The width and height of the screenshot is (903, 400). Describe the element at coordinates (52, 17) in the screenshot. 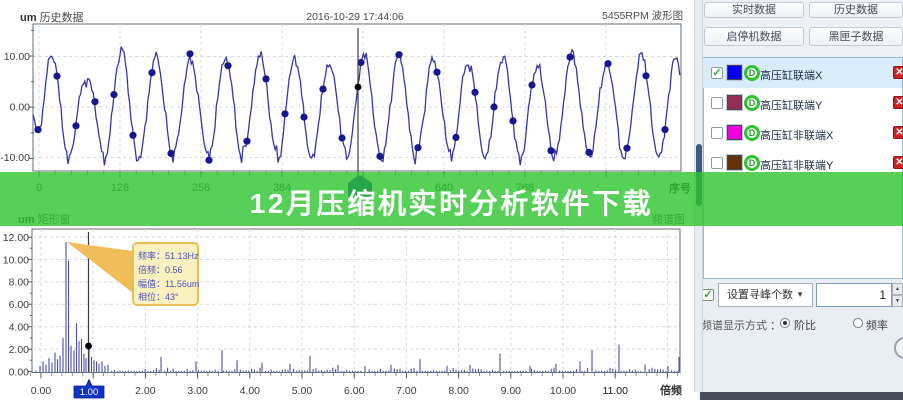

I see `svg-text: um 历史数据` at that location.